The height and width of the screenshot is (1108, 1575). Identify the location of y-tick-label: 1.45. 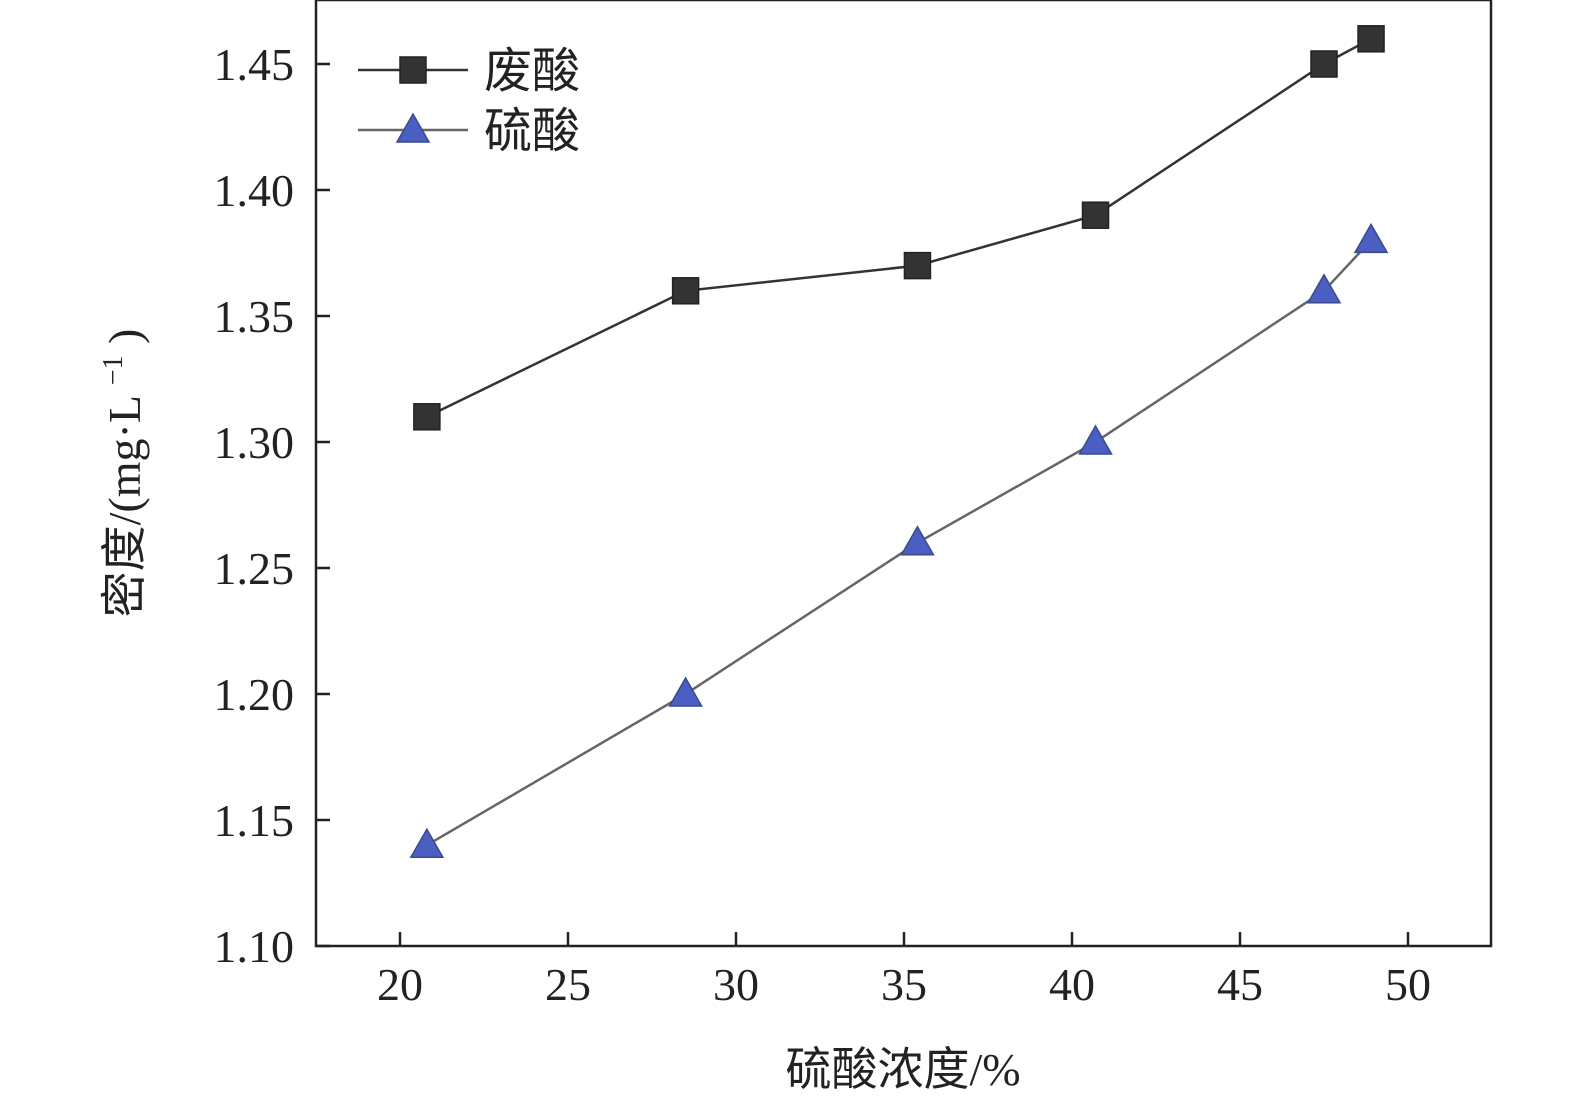
(254, 64).